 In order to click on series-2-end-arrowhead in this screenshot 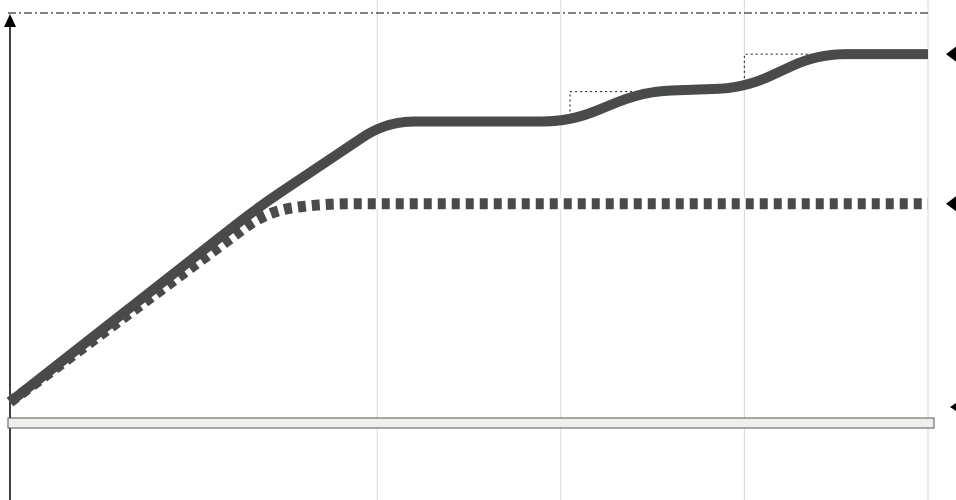, I will do `click(951, 204)`.